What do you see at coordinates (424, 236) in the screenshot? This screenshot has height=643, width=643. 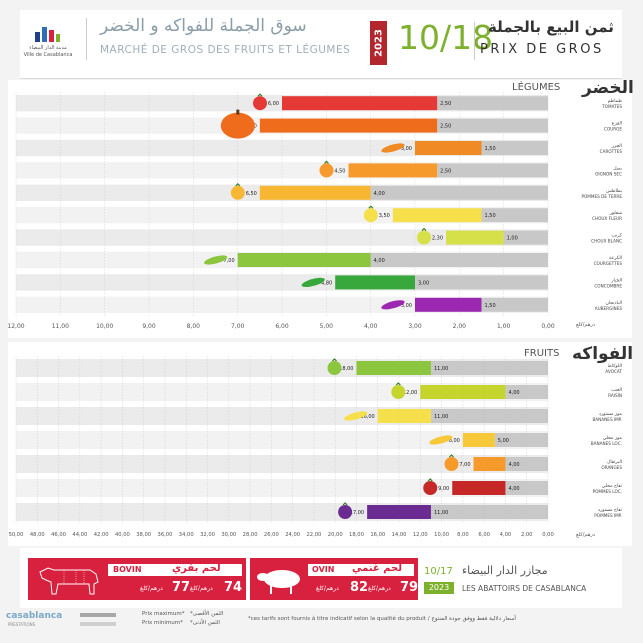 I see `cabbage-icon` at bounding box center [424, 236].